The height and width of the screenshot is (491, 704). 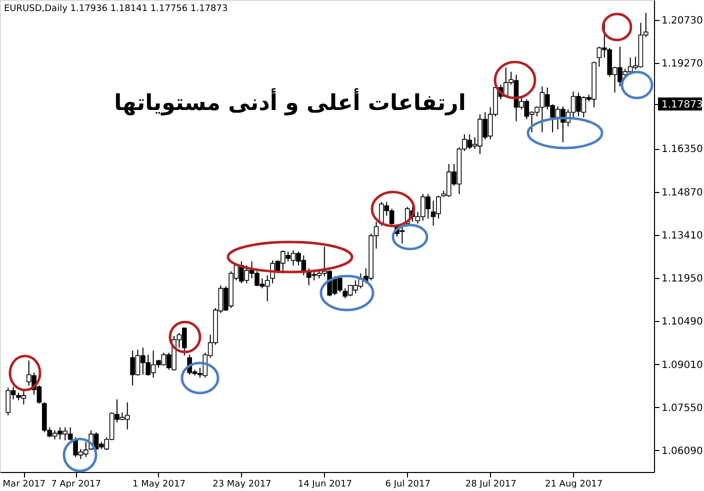 What do you see at coordinates (682, 104) in the screenshot?
I see `y-tick-label: 1.17873` at bounding box center [682, 104].